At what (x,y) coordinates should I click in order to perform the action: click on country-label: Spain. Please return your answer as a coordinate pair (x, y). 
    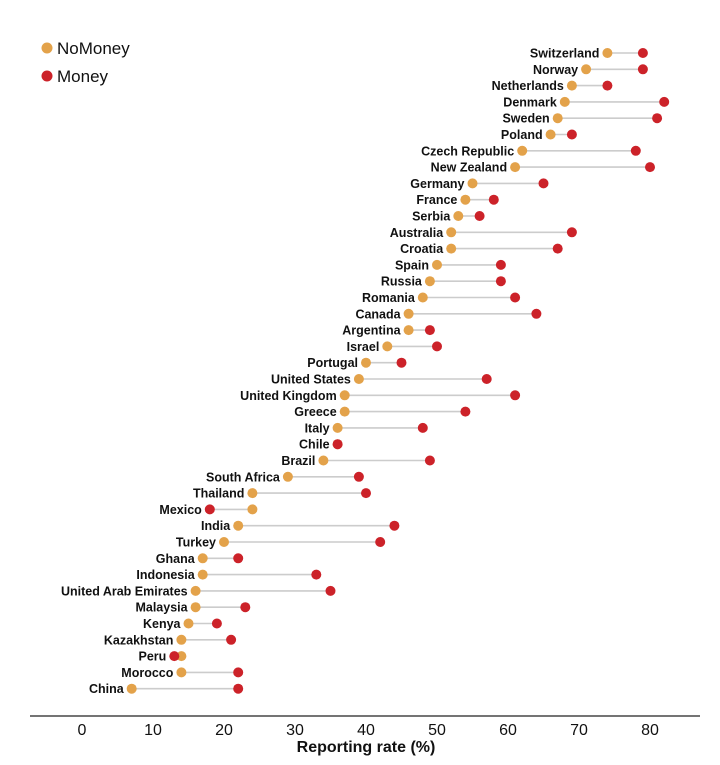
    Looking at the image, I should click on (412, 265).